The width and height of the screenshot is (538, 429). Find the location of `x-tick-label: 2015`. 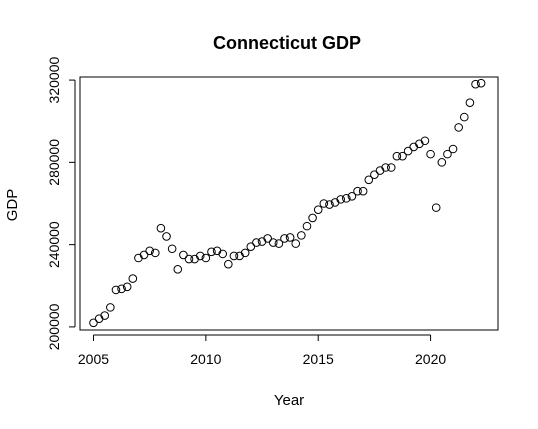

x-tick-label: 2015 is located at coordinates (318, 359).